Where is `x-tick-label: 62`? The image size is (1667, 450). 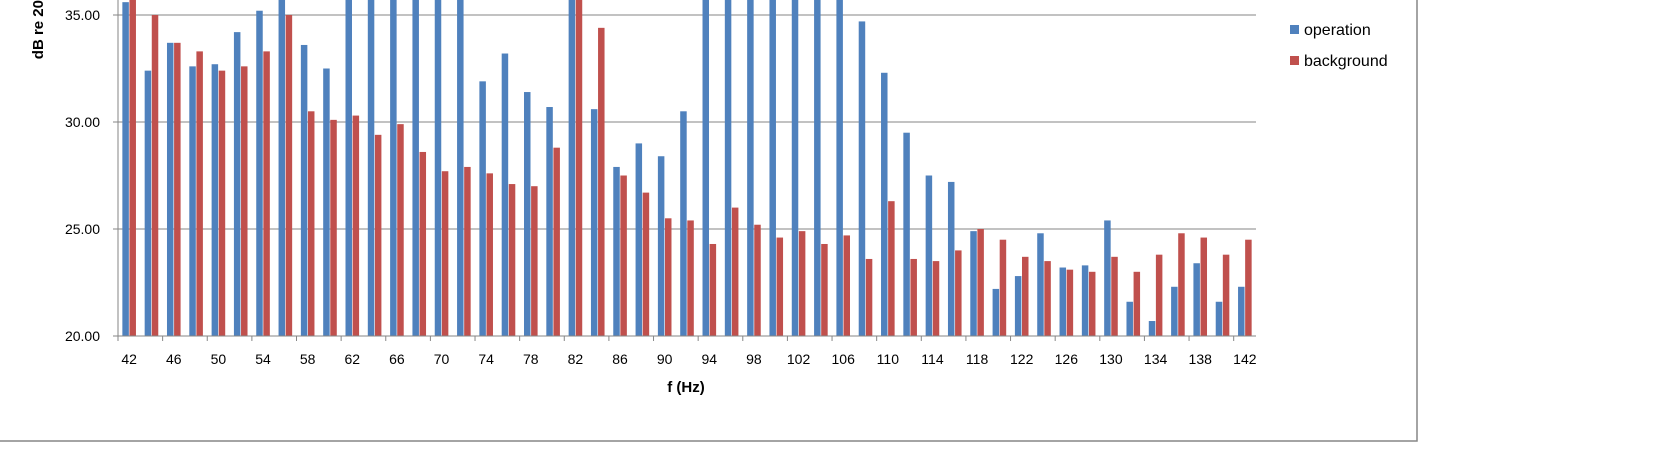
x-tick-label: 62 is located at coordinates (353, 359).